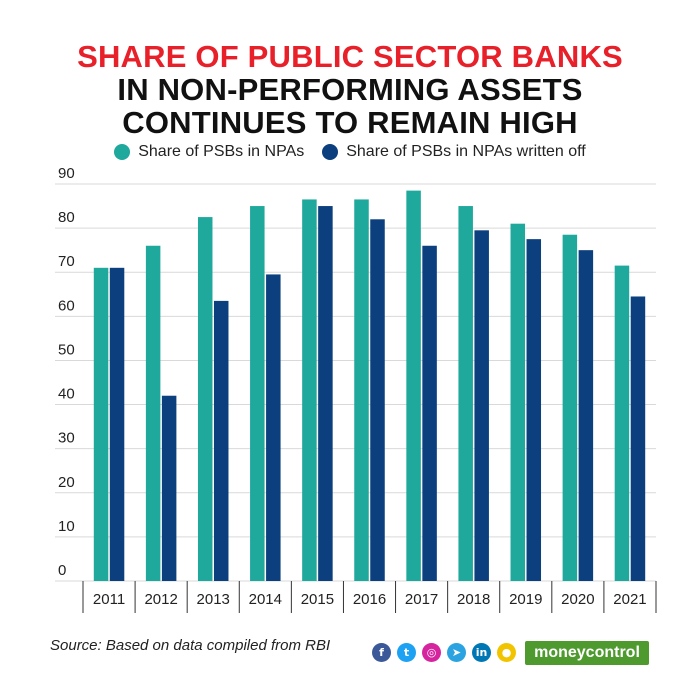 This screenshot has width=700, height=700. What do you see at coordinates (66, 217) in the screenshot?
I see `y-tick-label-80: 80` at bounding box center [66, 217].